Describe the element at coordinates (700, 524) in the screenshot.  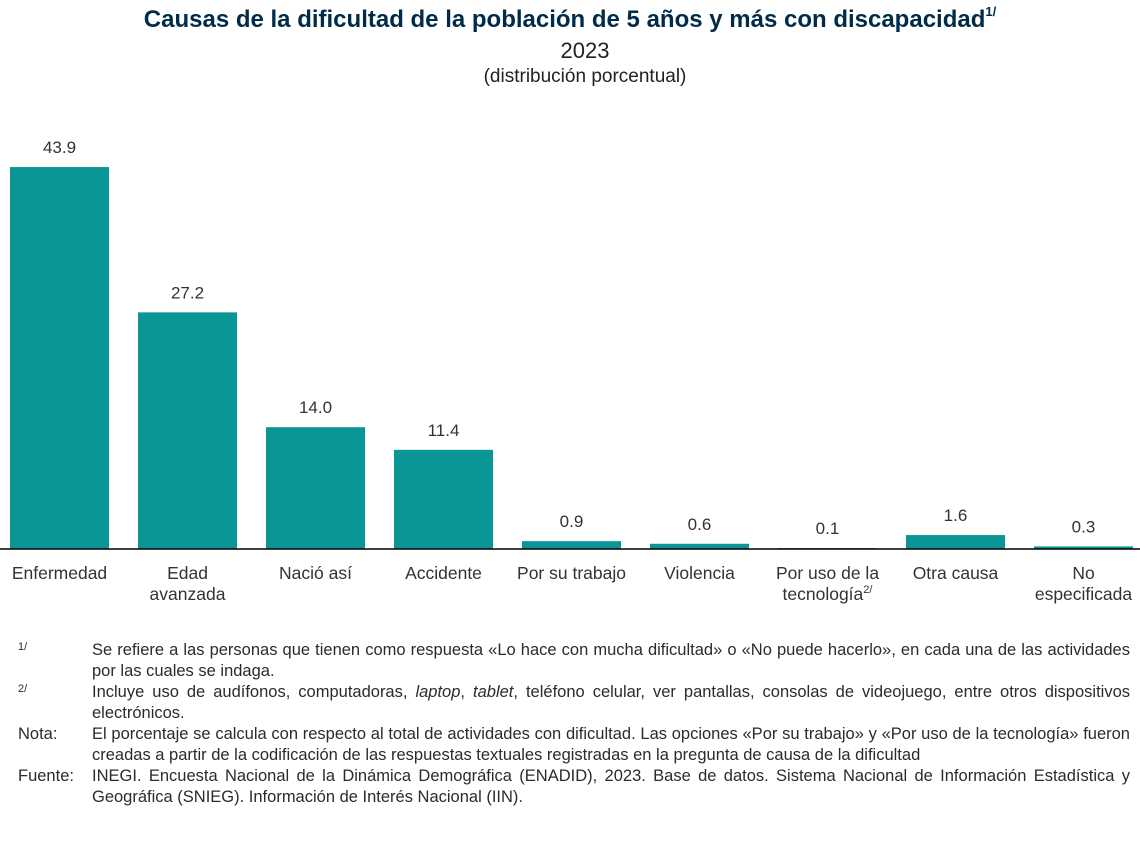
I see `value-label-6: 0.6` at that location.